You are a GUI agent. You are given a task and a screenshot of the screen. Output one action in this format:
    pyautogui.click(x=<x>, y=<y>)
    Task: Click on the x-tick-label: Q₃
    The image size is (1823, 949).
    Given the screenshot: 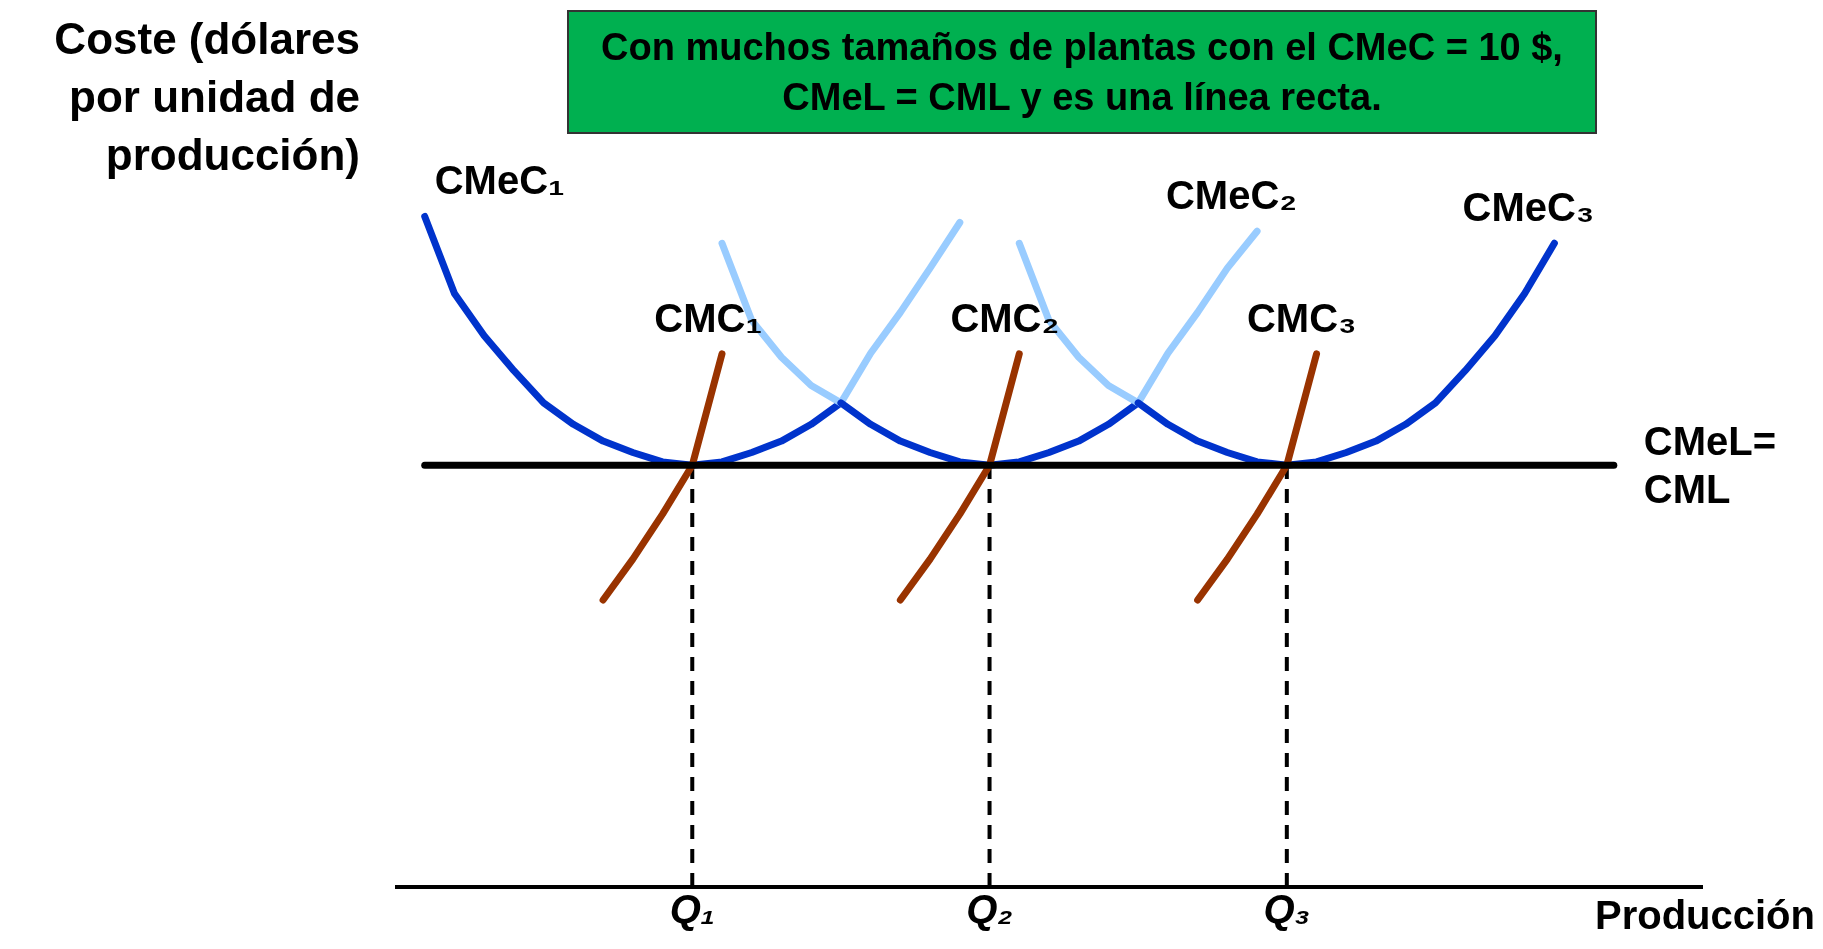 What is the action you would take?
    pyautogui.click(x=1287, y=910)
    